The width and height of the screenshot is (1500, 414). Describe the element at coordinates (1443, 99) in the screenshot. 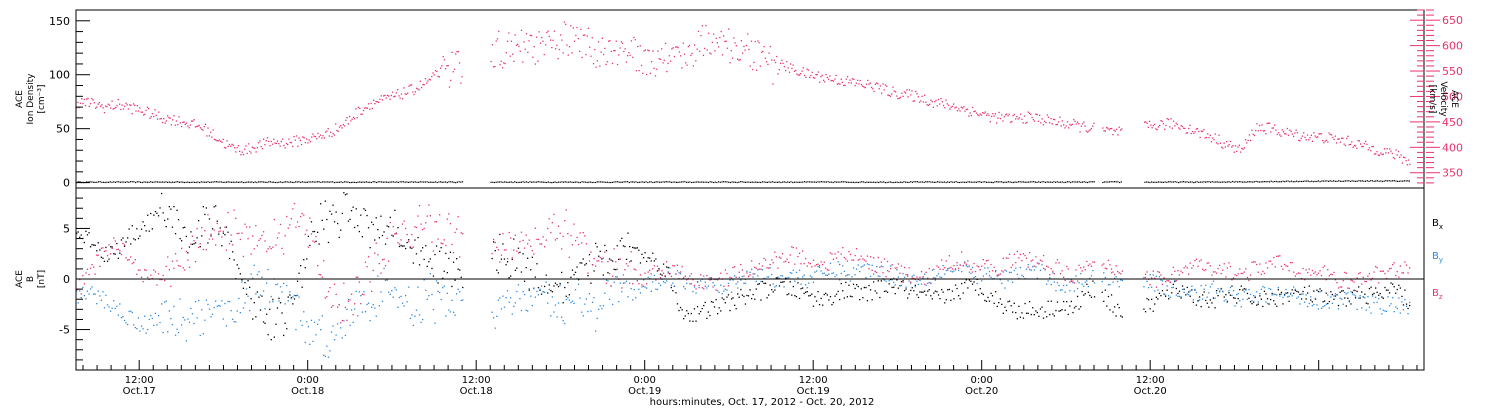

I see `top-ylabel-right-line: Velocity` at that location.